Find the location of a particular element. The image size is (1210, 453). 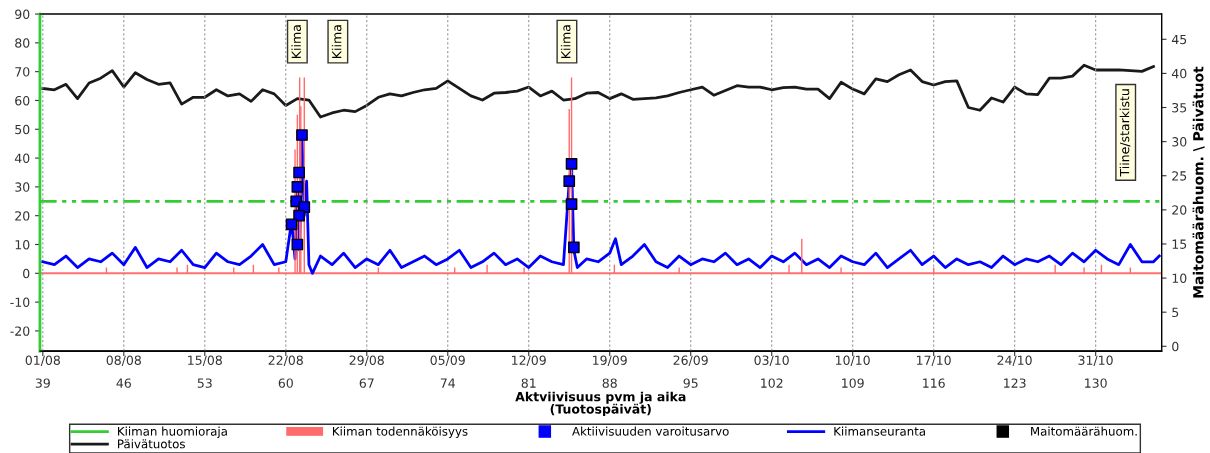

x-tick-label: 81 is located at coordinates (528, 383).